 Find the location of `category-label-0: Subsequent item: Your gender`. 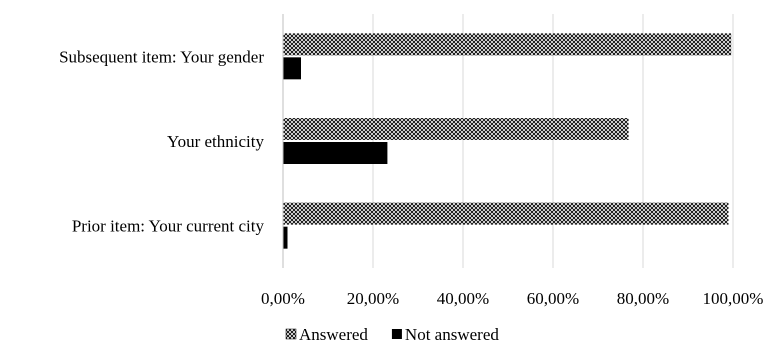

category-label-0: Subsequent item: Your gender is located at coordinates (161, 56).